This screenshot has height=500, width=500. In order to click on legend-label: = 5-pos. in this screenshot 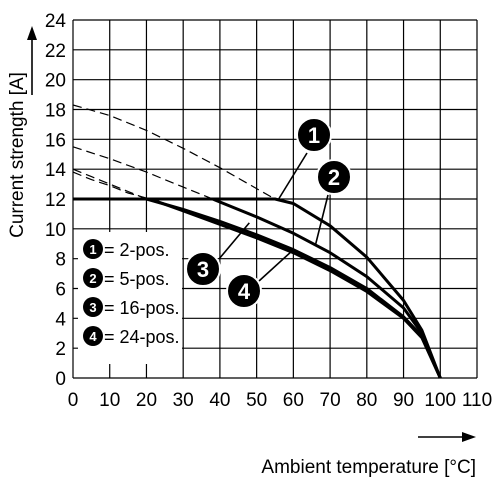, I will do `click(137, 279)`.